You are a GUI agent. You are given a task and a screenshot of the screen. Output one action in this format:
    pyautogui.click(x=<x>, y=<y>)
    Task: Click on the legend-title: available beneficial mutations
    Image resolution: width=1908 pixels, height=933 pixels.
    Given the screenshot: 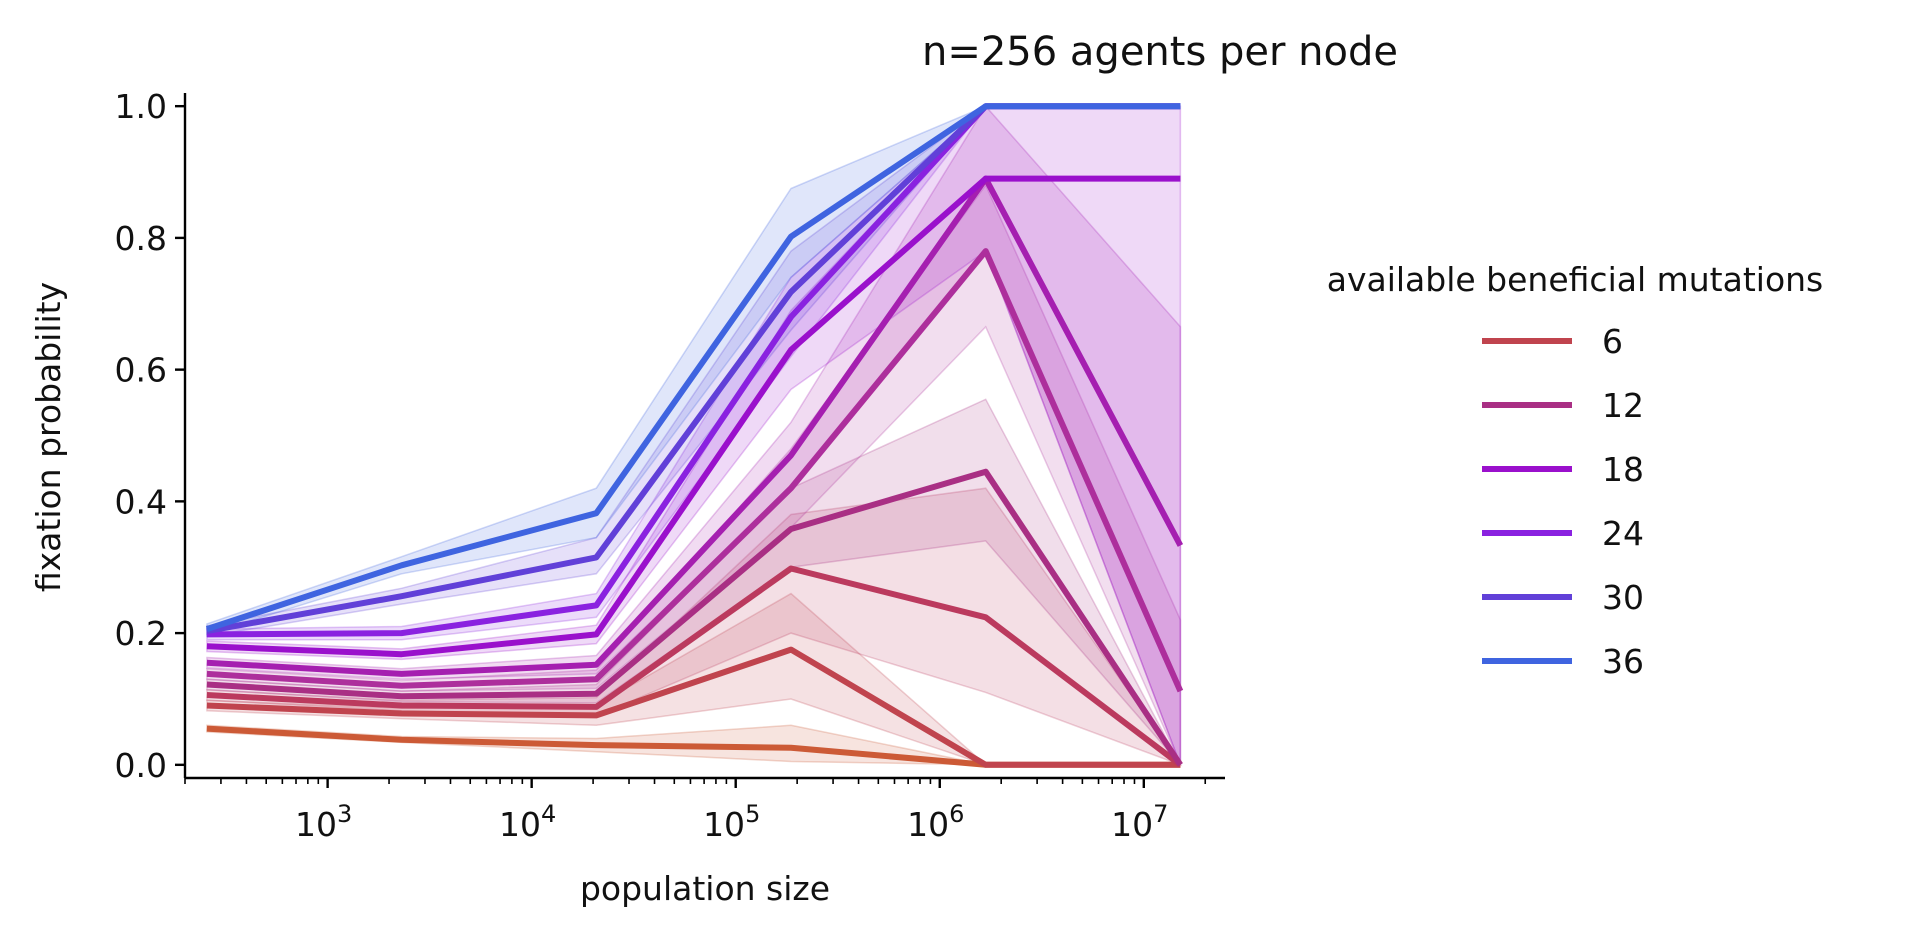 What is the action you would take?
    pyautogui.click(x=1575, y=279)
    